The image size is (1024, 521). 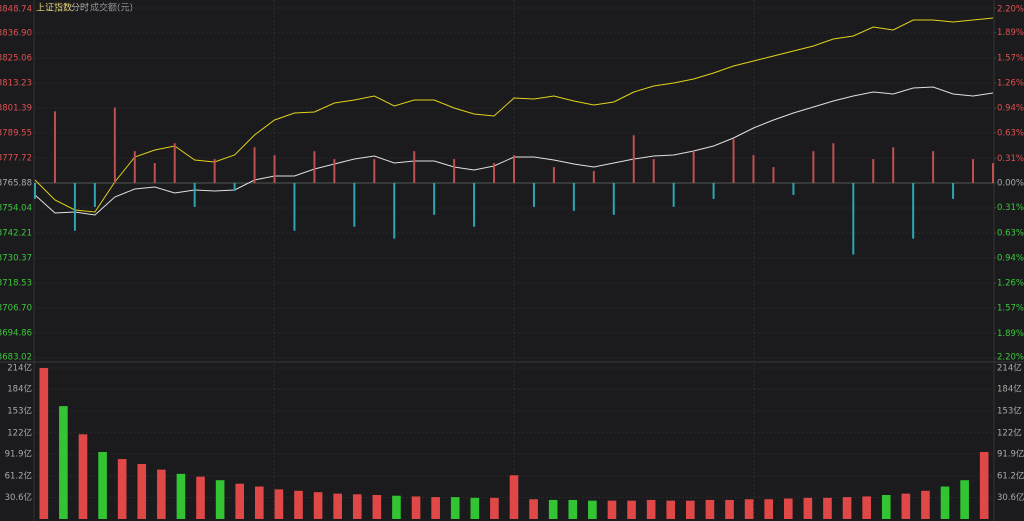 What do you see at coordinates (80, 8) in the screenshot?
I see `mode-tab: 分时` at bounding box center [80, 8].